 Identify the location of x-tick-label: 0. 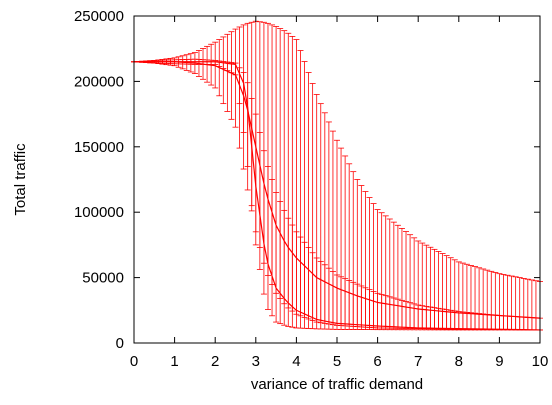
(134, 361).